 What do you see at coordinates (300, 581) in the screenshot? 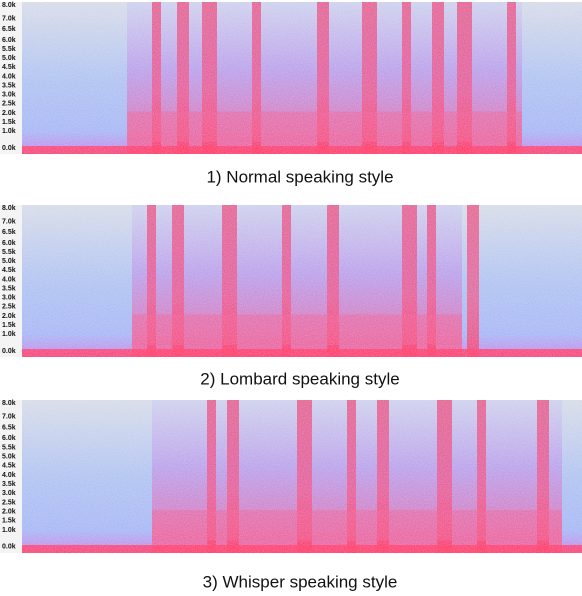
I see `caption: 3) Whisper speaking style` at bounding box center [300, 581].